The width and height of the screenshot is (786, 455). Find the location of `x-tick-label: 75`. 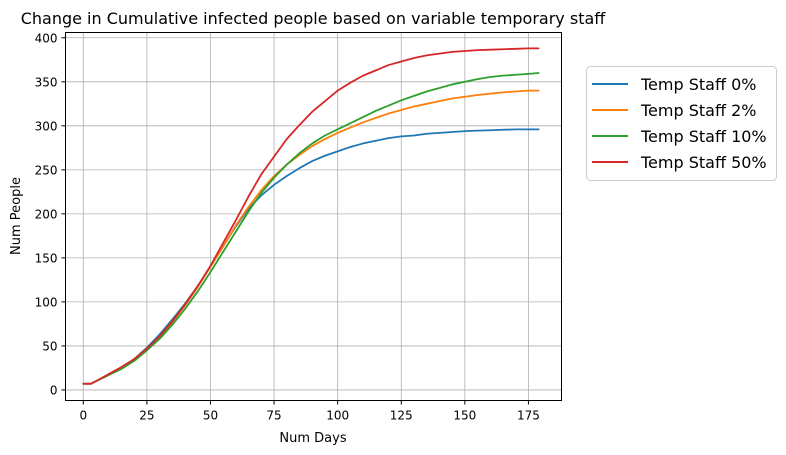

x-tick-label: 75 is located at coordinates (273, 416).